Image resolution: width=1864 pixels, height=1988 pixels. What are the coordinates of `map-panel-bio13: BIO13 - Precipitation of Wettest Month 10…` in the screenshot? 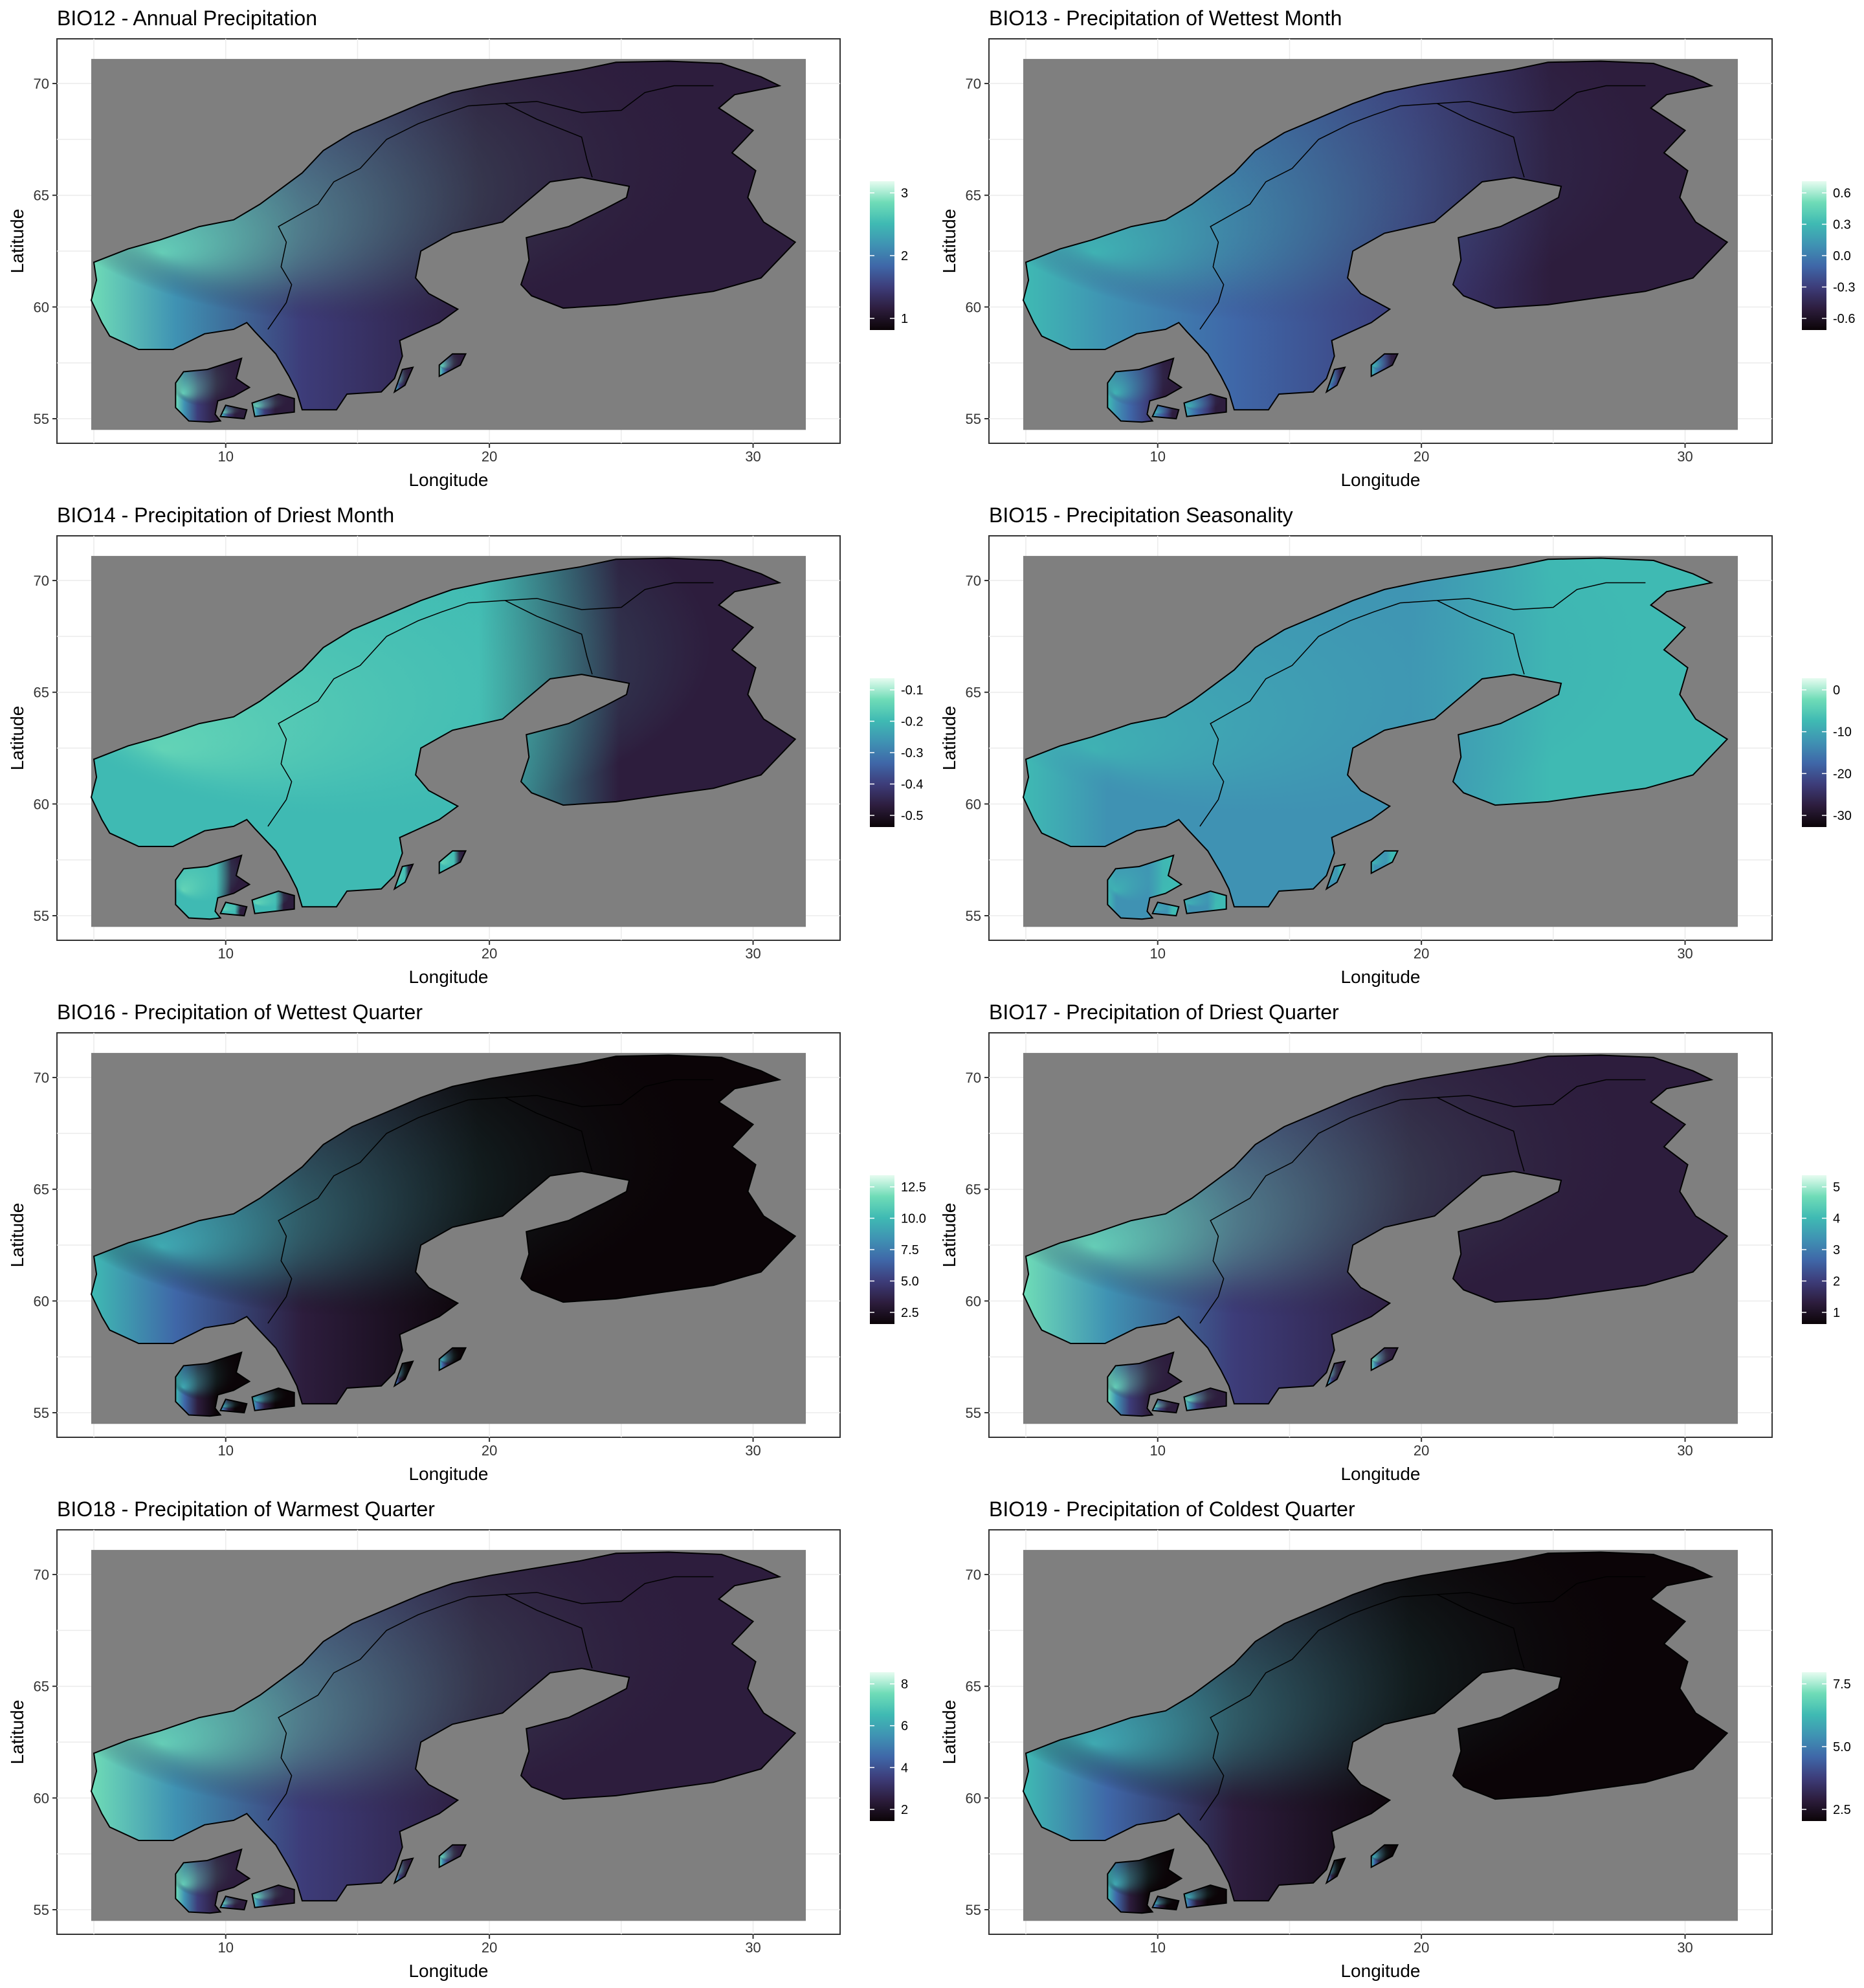 It's located at (1398, 248).